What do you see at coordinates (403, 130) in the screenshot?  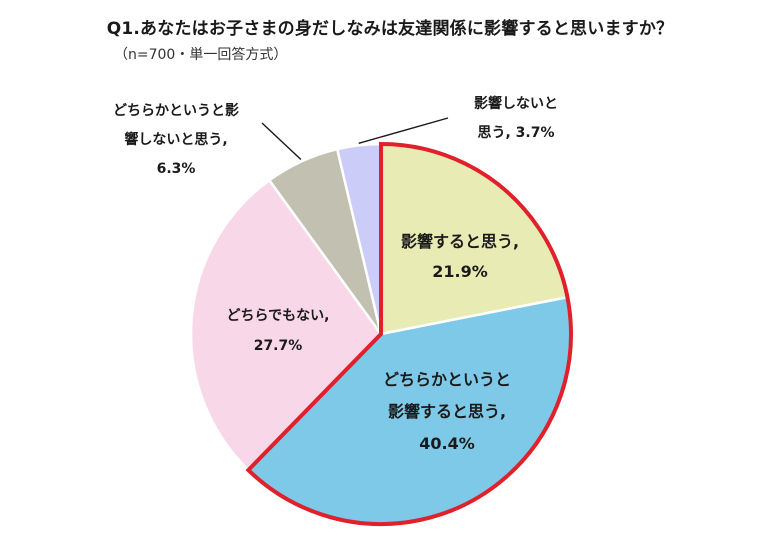 I see `leader-line-not-affect` at bounding box center [403, 130].